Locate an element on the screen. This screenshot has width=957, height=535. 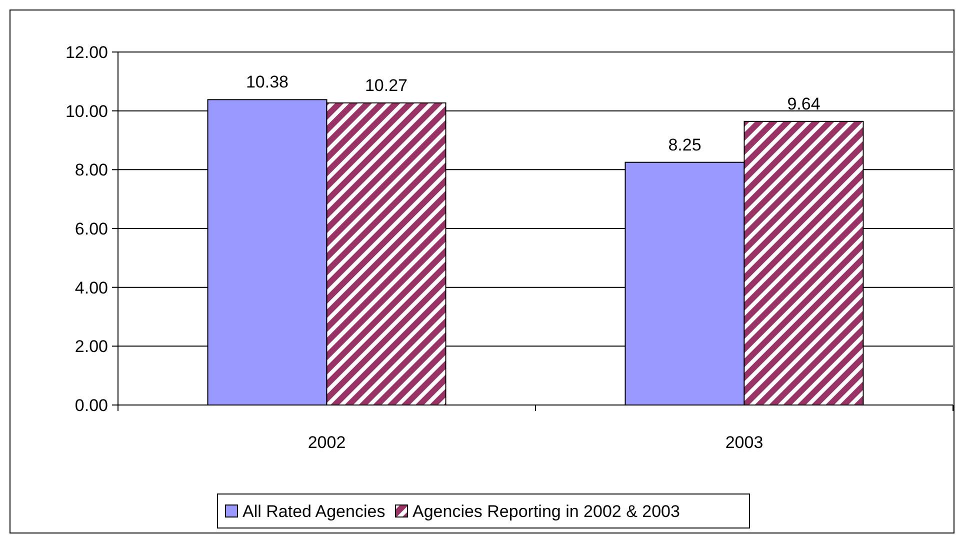
legend-label: Agencies Reporting in 2002 & 2003 is located at coordinates (546, 511).